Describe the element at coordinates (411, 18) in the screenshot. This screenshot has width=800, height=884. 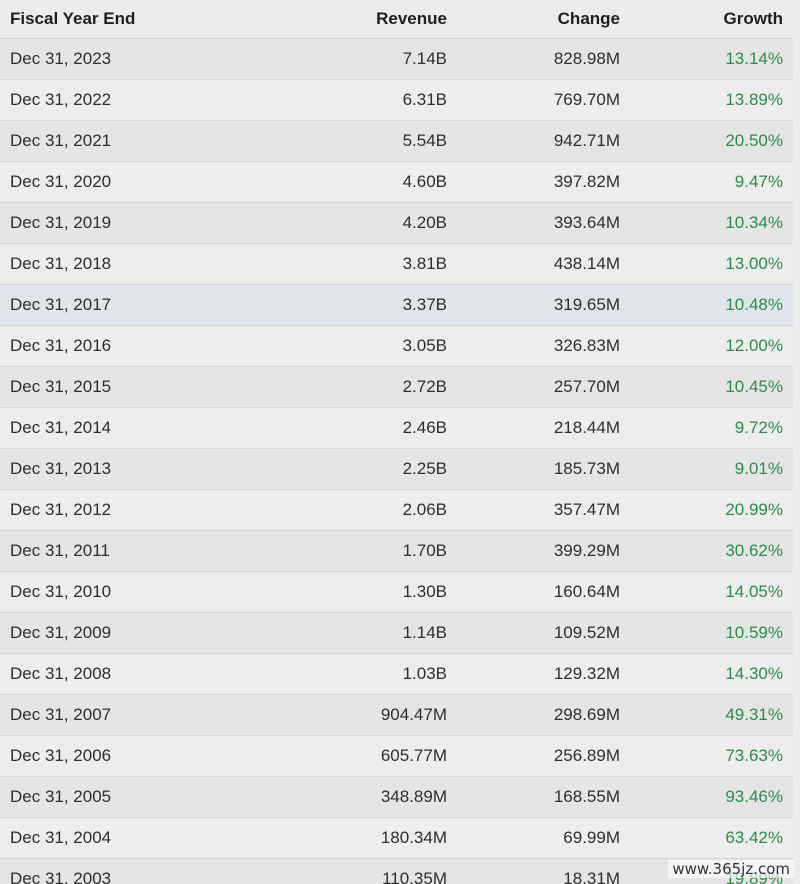
I see `header-revenue: Revenue` at that location.